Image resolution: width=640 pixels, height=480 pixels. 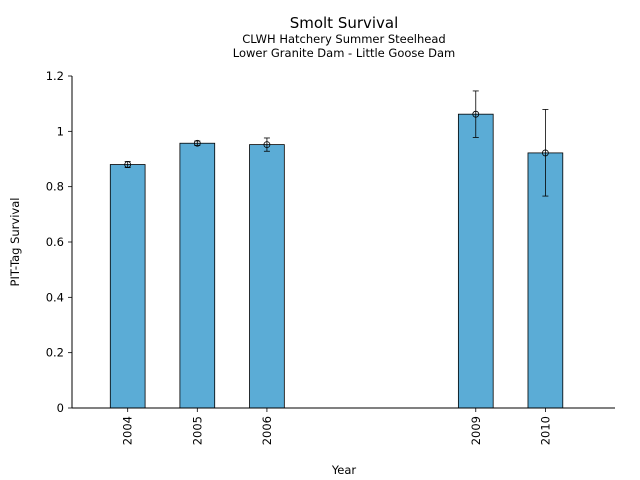 What do you see at coordinates (55, 297) in the screenshot?
I see `y-tick-label: 0.4` at bounding box center [55, 297].